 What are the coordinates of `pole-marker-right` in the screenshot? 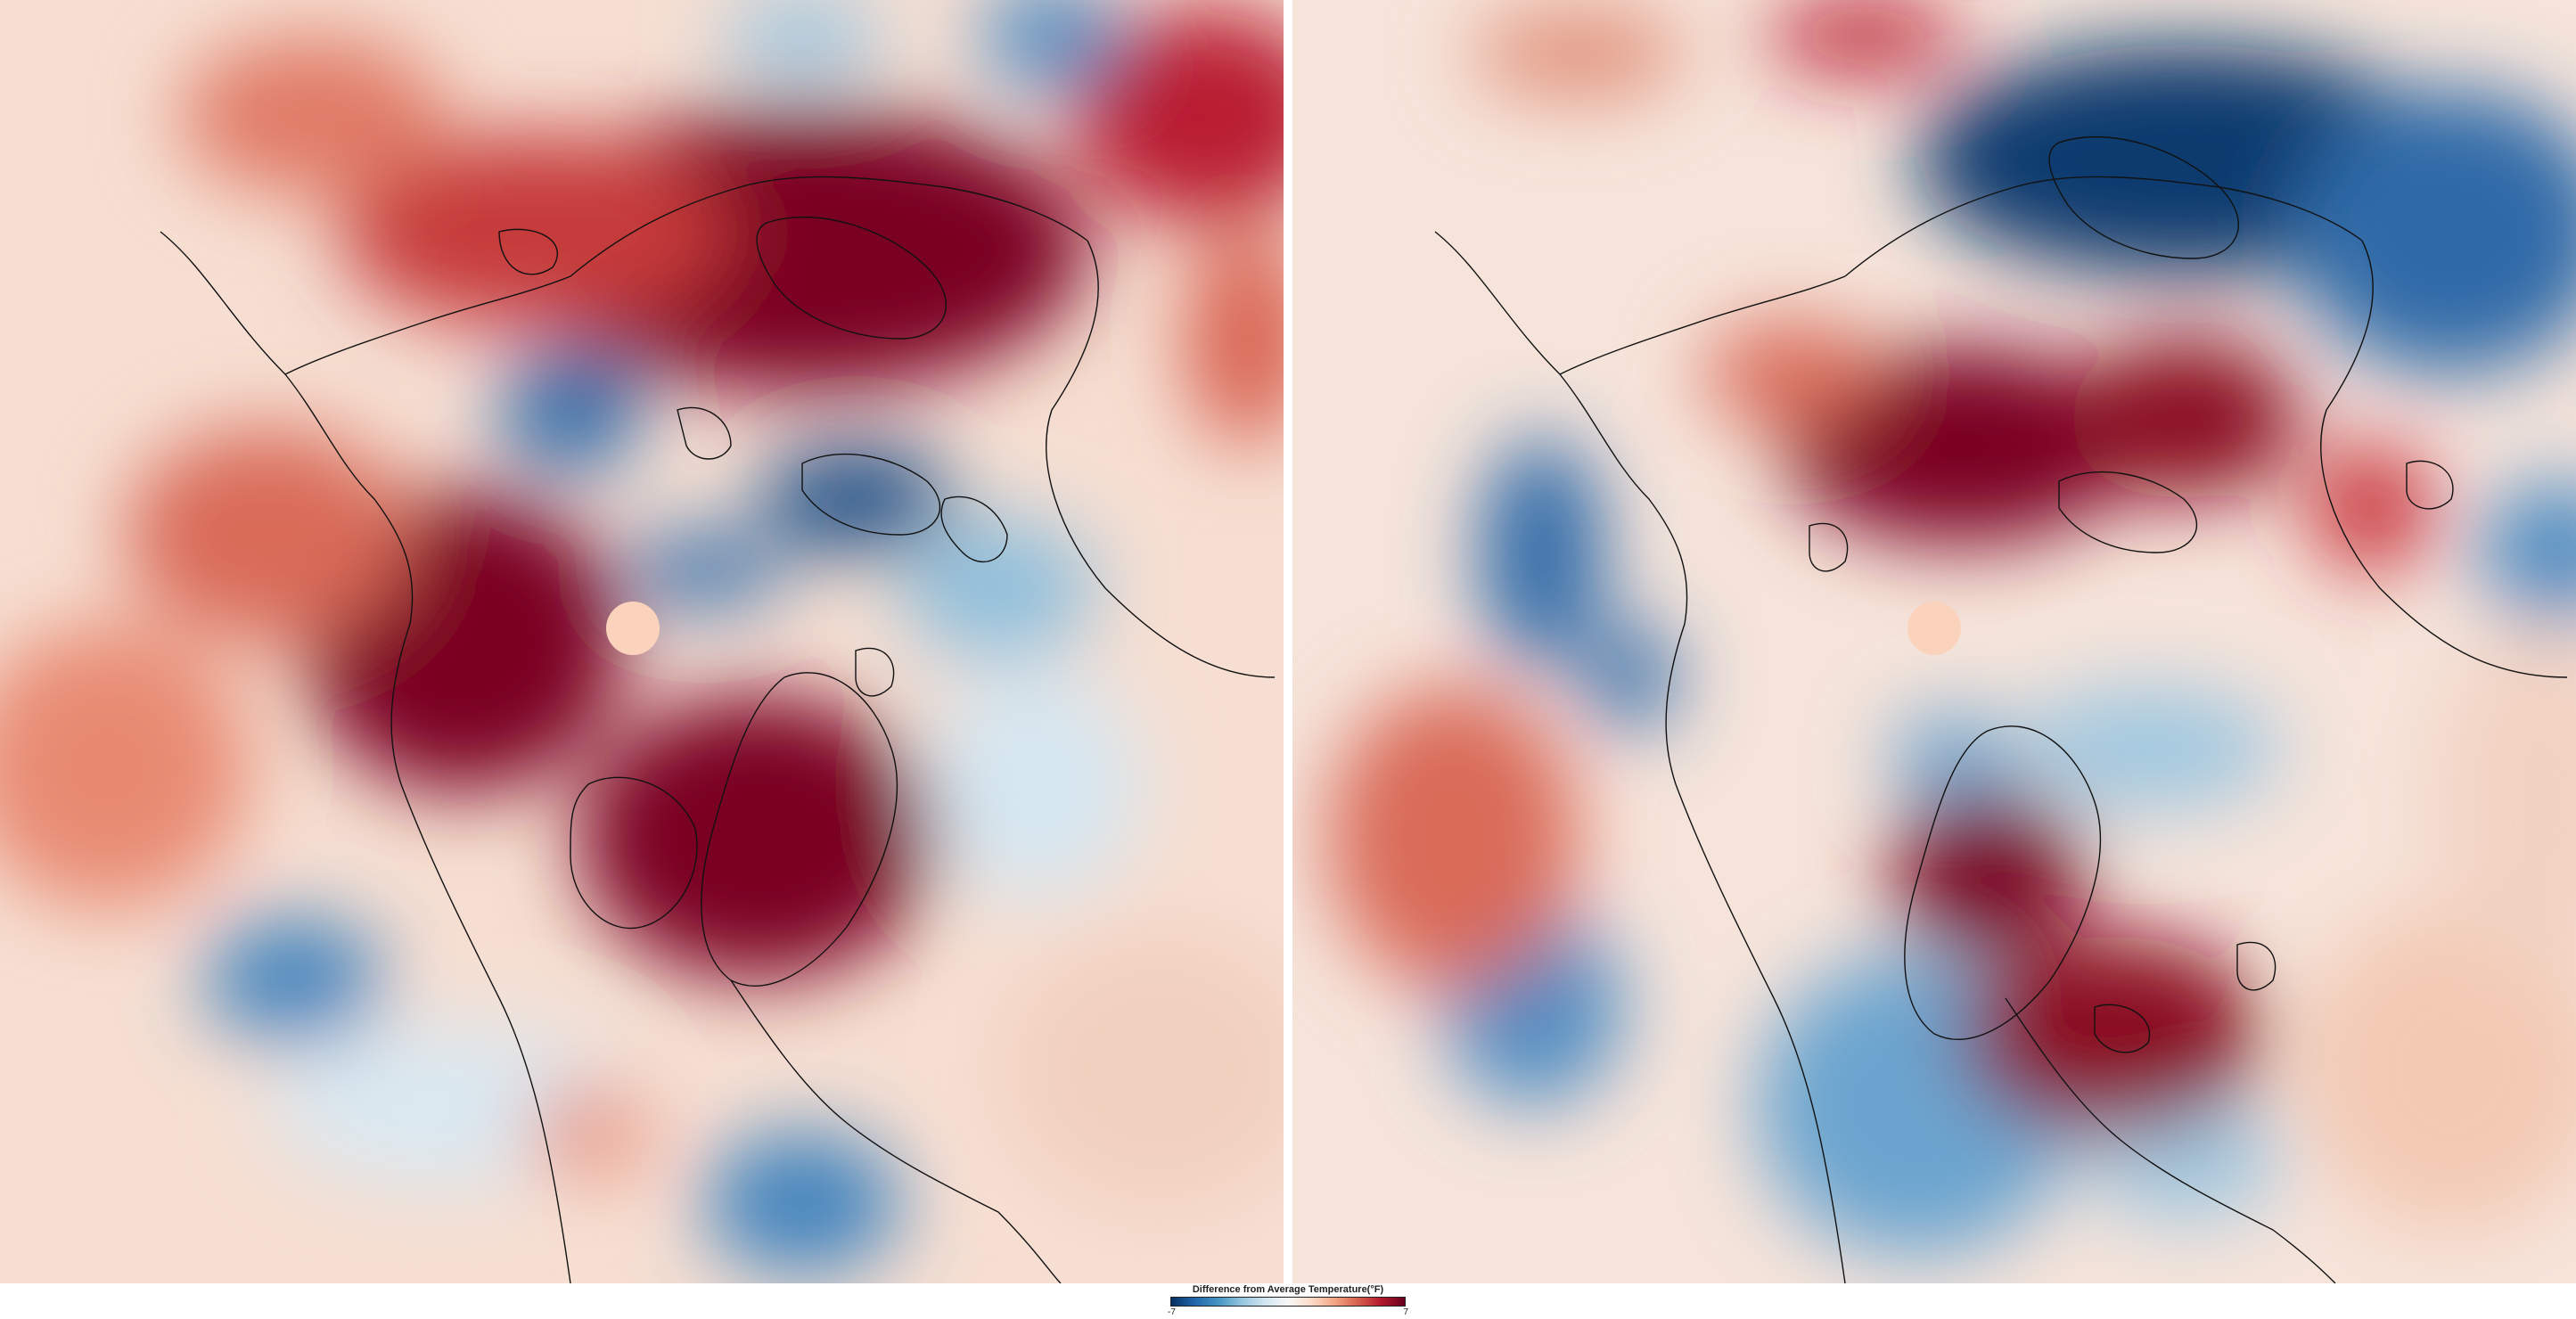 It's located at (1934, 628).